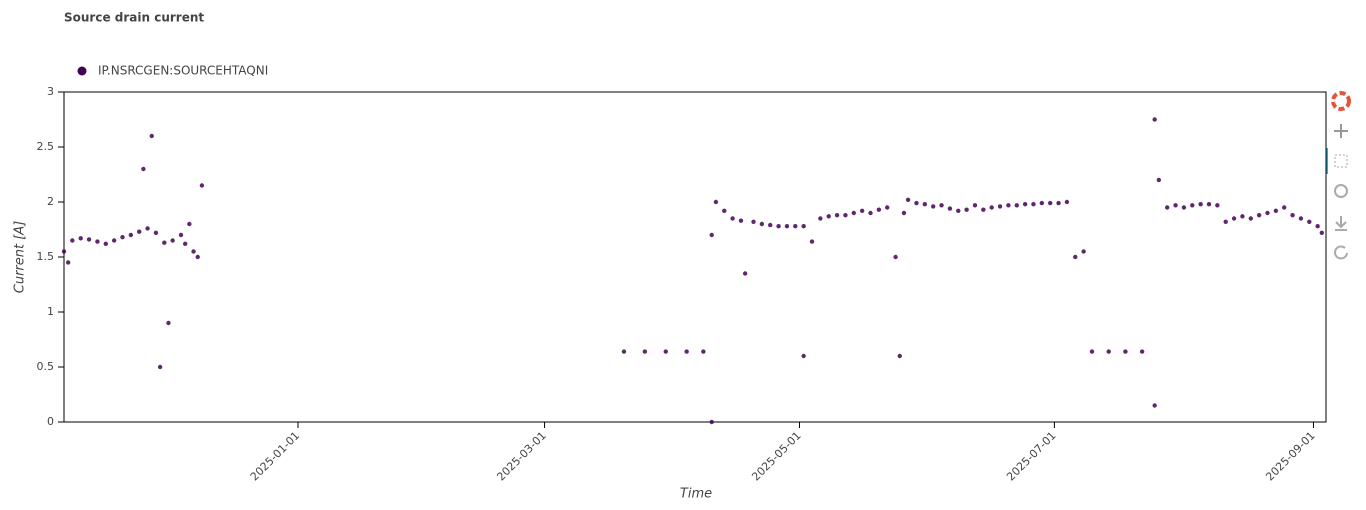 The image size is (1366, 510). Describe the element at coordinates (82, 71) in the screenshot. I see `legend-marker` at that location.